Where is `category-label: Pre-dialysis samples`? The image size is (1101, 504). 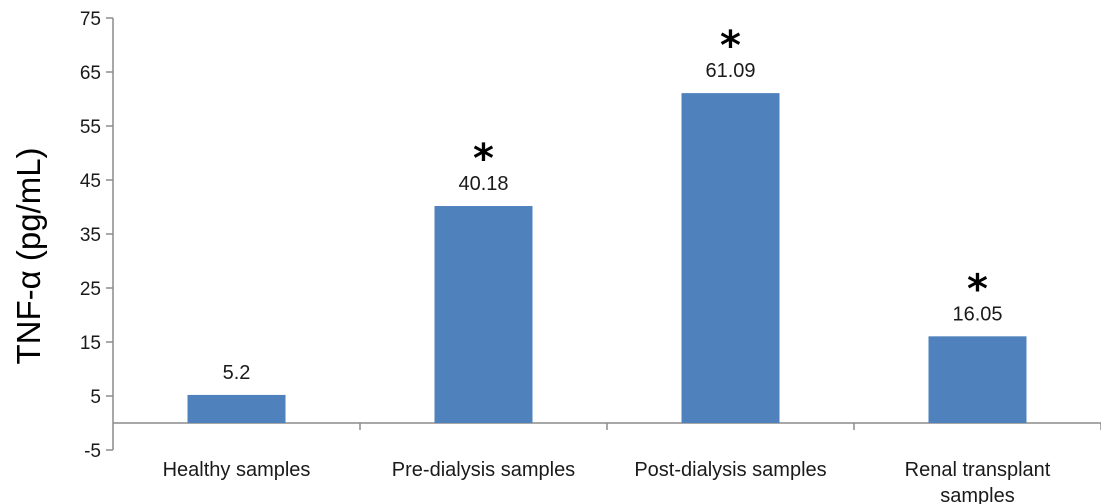
category-label: Pre-dialysis samples is located at coordinates (483, 470).